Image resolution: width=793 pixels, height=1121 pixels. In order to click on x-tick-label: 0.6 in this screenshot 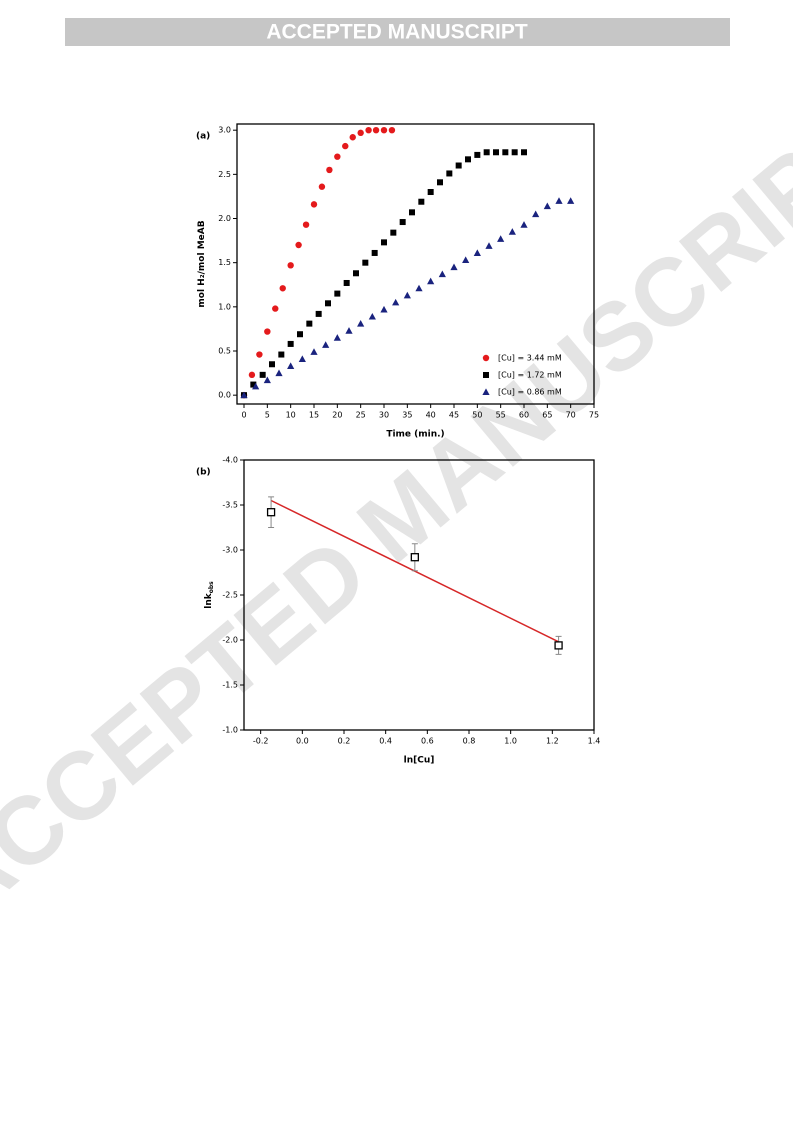, I will do `click(427, 741)`.